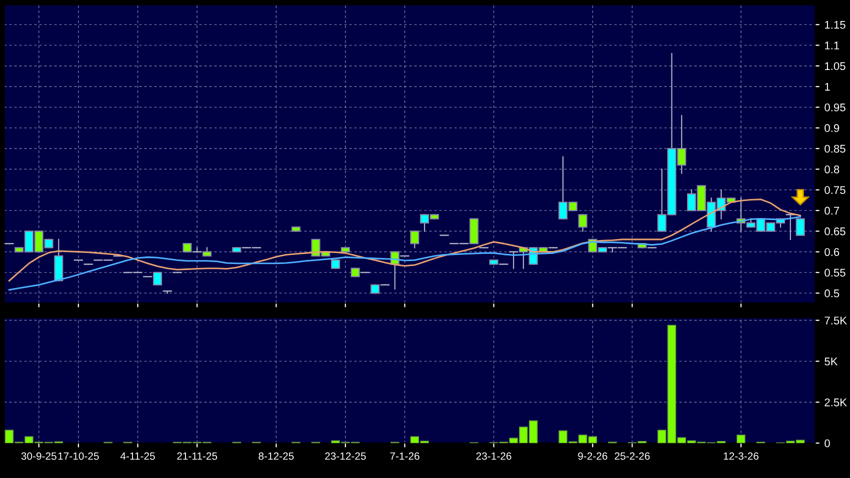 This screenshot has height=478, width=850. What do you see at coordinates (835, 402) in the screenshot?
I see `y-tick-label: 2.5K` at bounding box center [835, 402].